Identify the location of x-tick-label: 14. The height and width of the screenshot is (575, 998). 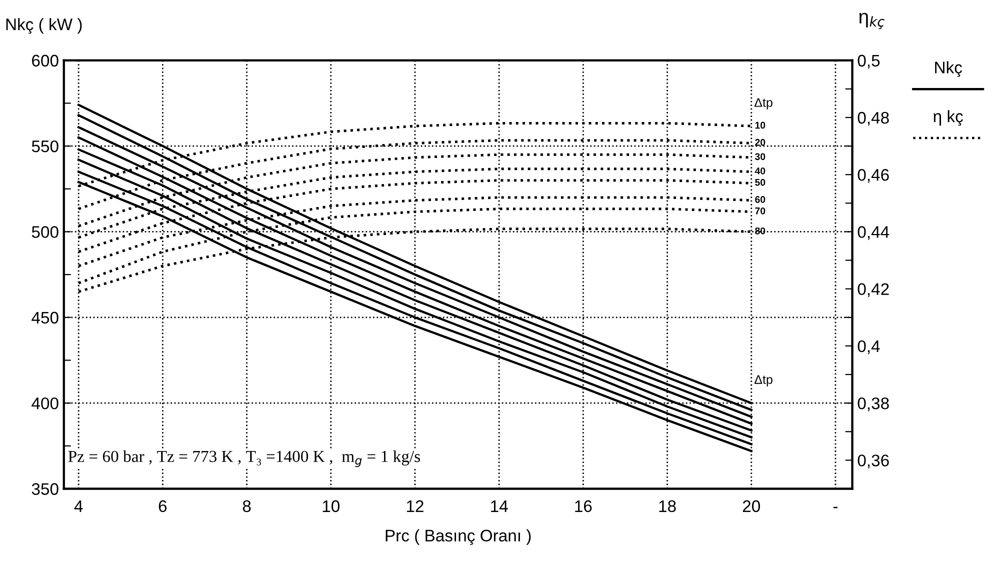
(499, 506).